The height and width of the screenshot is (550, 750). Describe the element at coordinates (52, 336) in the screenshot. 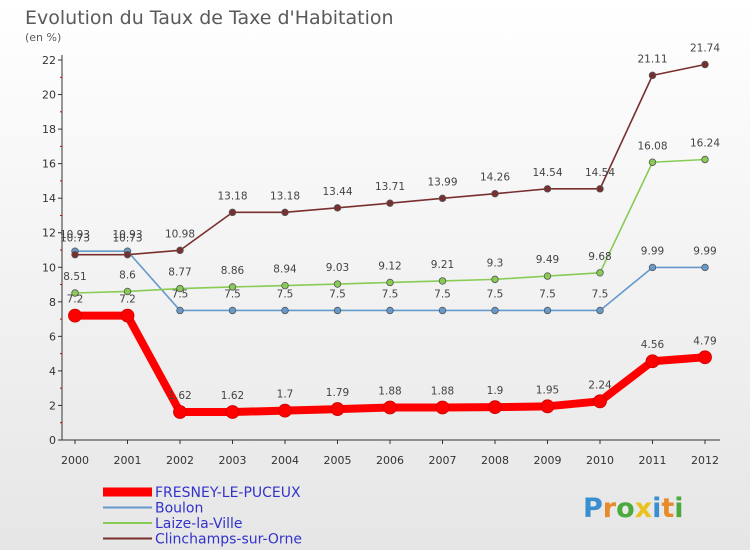

I see `y-tick-label: 6` at that location.